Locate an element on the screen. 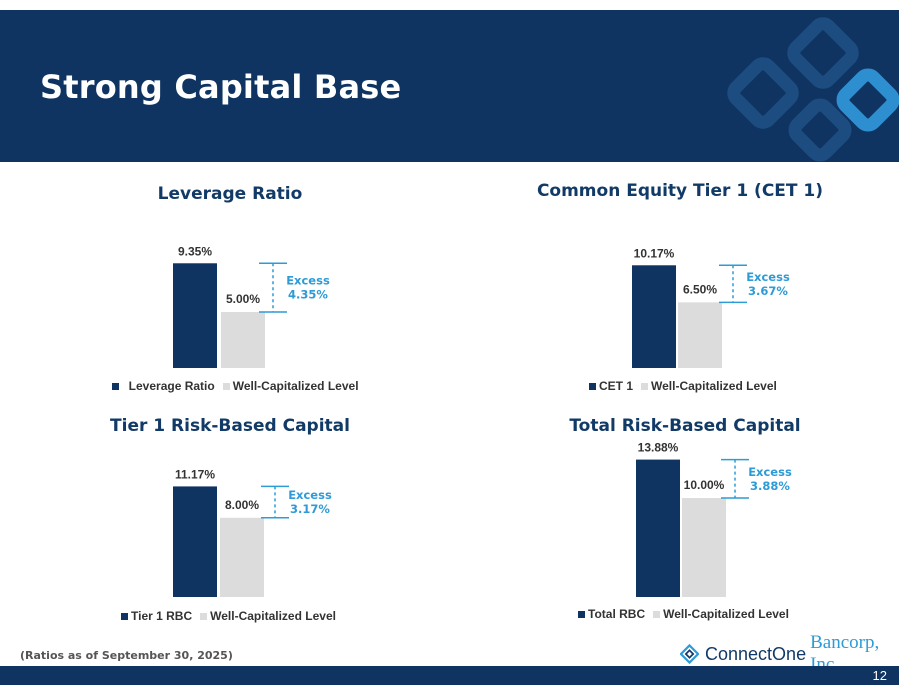  legend-cet1: CET 1 Well-Capitalized Level is located at coordinates (687, 386).